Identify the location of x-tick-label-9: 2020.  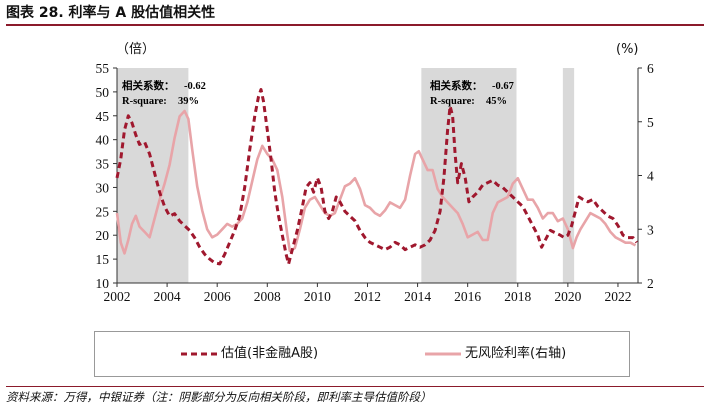
(567, 296).